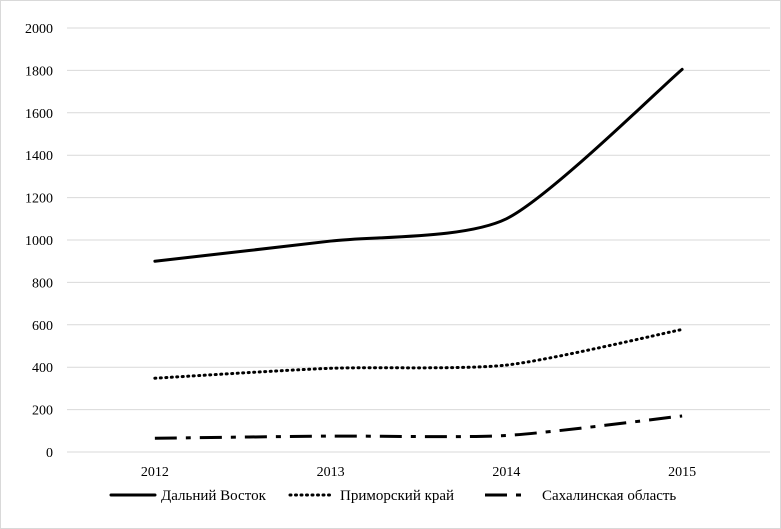 This screenshot has height=529, width=781. What do you see at coordinates (331, 472) in the screenshot?
I see `x-tick-label: 2013` at bounding box center [331, 472].